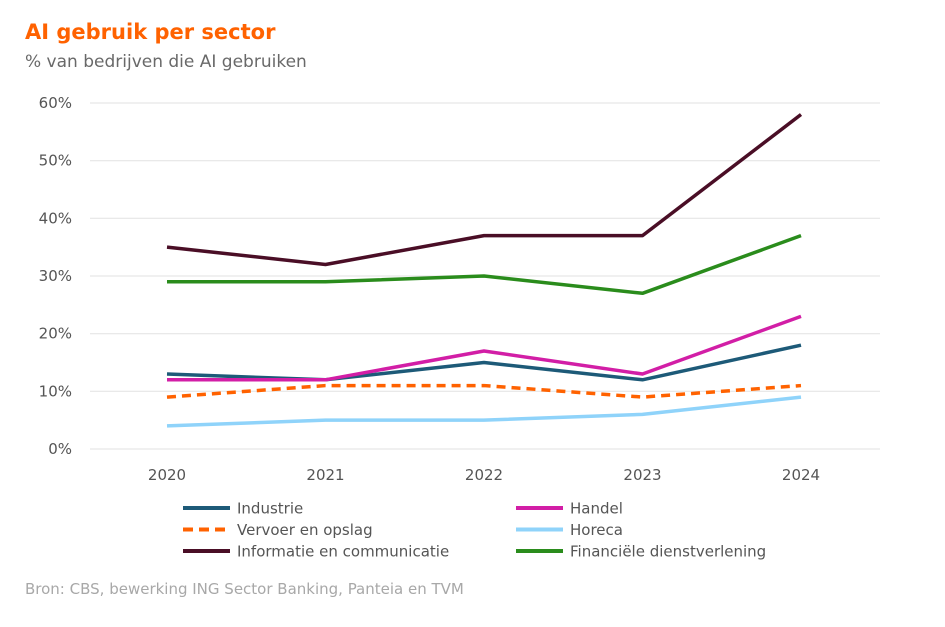 The image size is (945, 627). Describe the element at coordinates (166, 62) in the screenshot. I see `chart-subtitle: % van bedrijven die AI gebruiken` at that location.